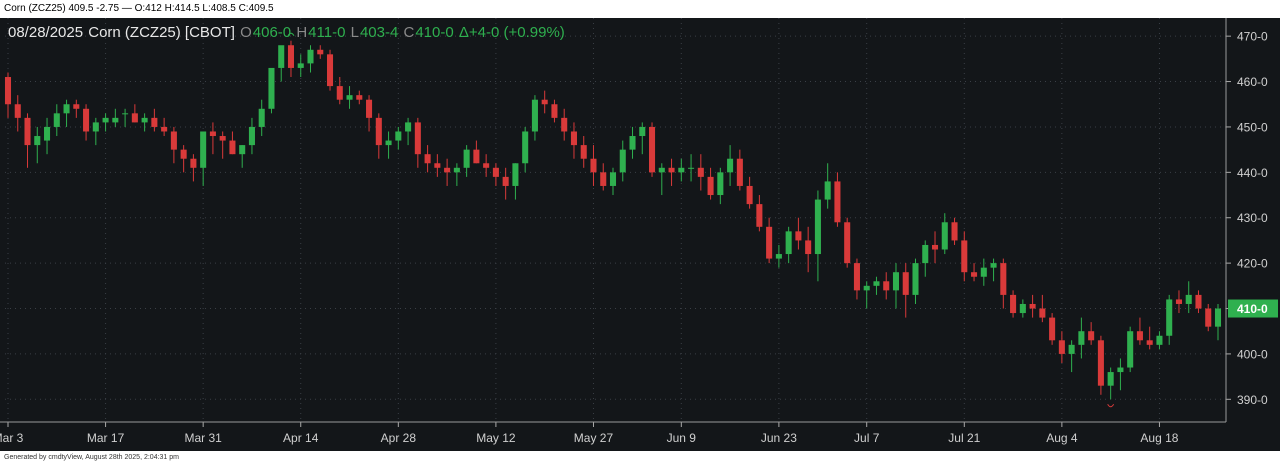  I want to click on x-tick-label: Mar 3, so click(12, 438).